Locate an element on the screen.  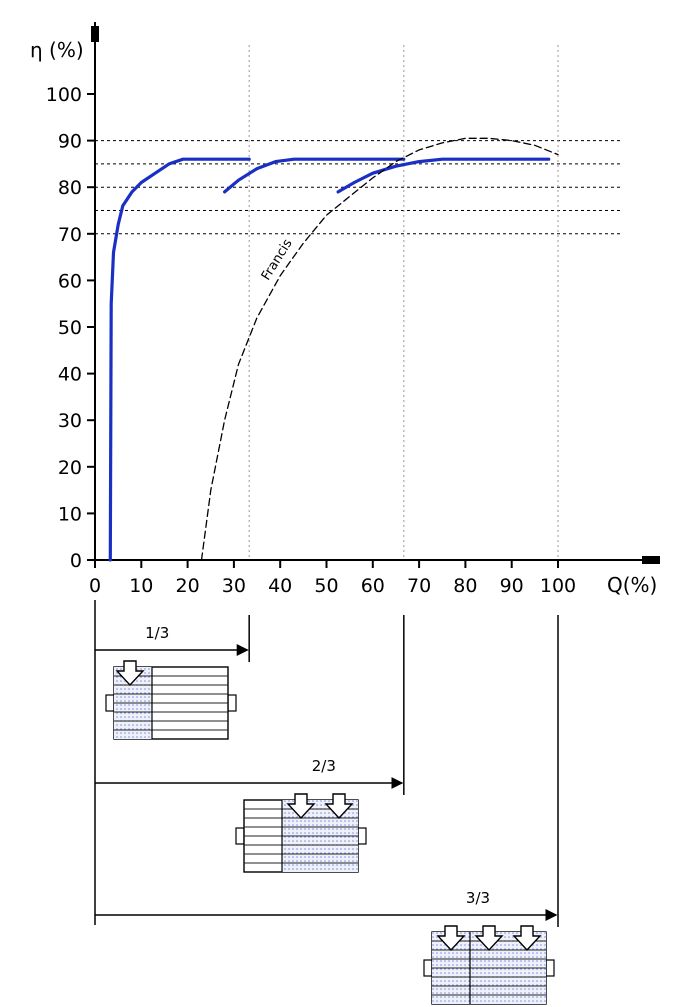
x-axis-ticks: 0 10 20 30 40 50 60 70 80 90 100 is located at coordinates (332, 578).